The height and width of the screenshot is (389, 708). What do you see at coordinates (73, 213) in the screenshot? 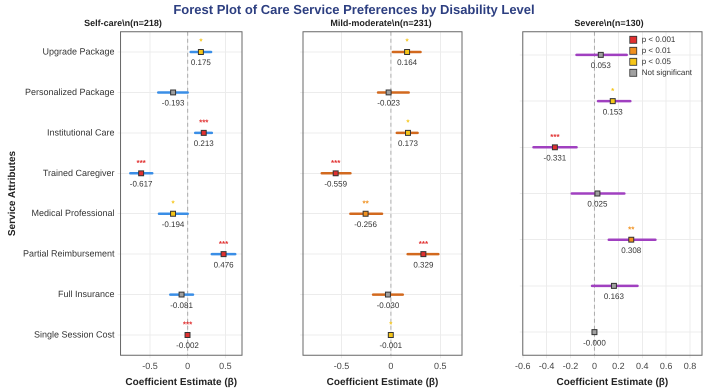
I see `y-tick-label: Medical Professional` at bounding box center [73, 213].